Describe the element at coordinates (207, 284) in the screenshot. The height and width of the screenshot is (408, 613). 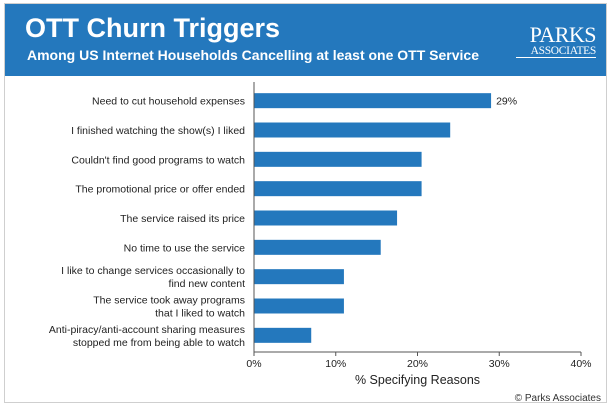
I see `category-label-6-line-1: find new content` at that location.